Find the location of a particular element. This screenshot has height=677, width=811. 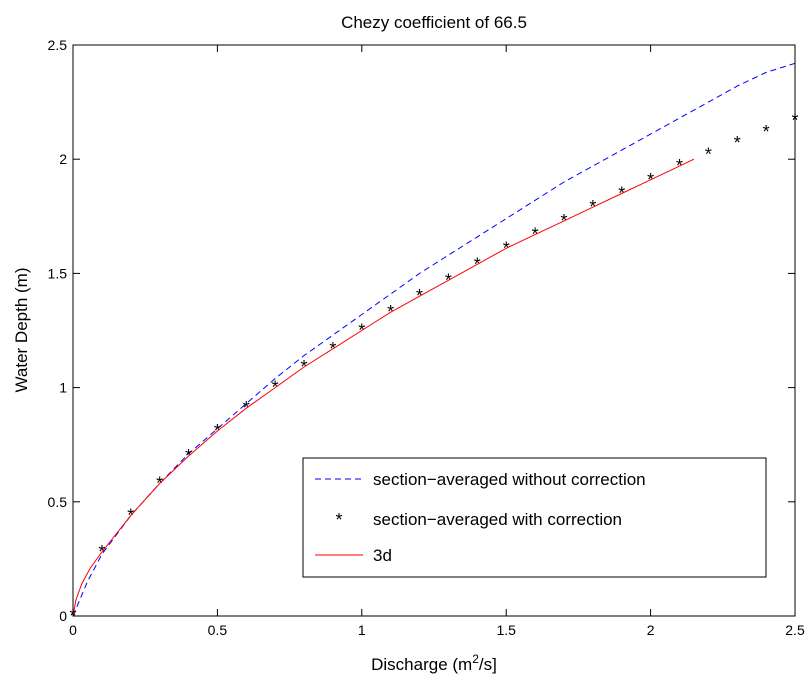

x-tick-label-3: 1.5 is located at coordinates (506, 630).